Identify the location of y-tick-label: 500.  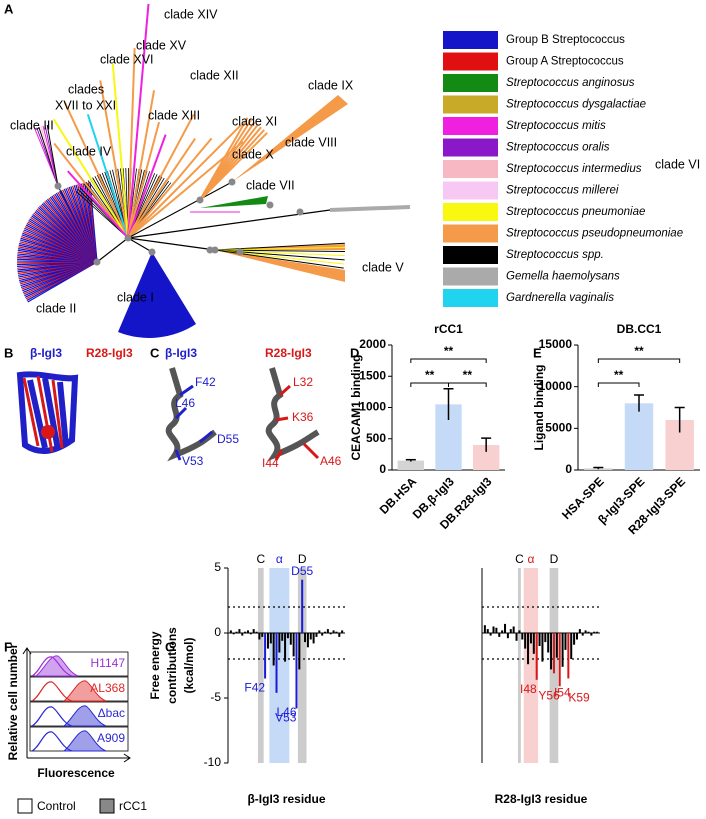
(376, 438).